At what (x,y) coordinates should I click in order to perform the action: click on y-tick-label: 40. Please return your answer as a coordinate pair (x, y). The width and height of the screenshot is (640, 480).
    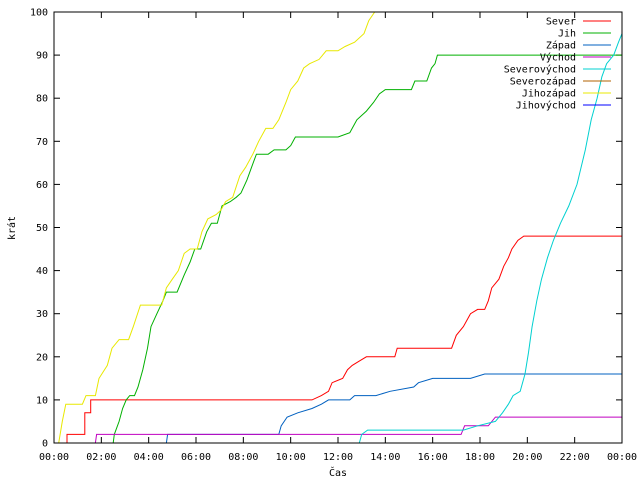
    Looking at the image, I should click on (42, 271).